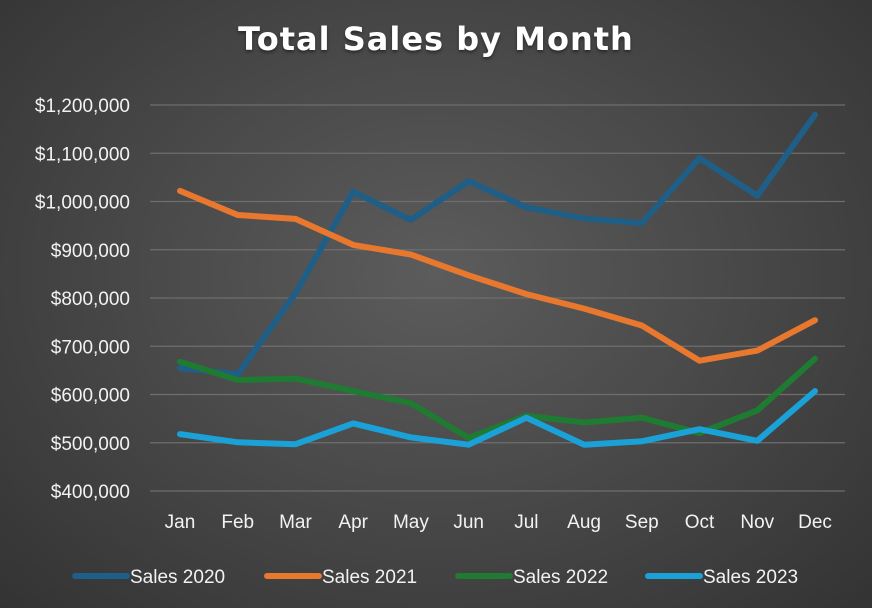  I want to click on x-tick-label: Nov, so click(757, 522).